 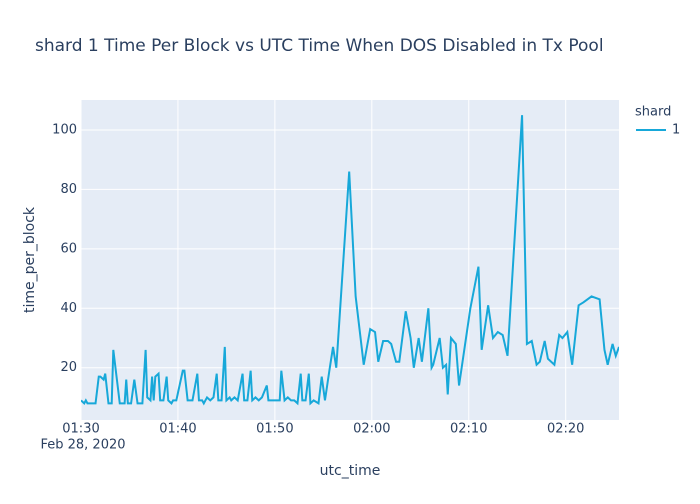 What do you see at coordinates (177, 429) in the screenshot?
I see `x-tick-label: 01:40` at bounding box center [177, 429].